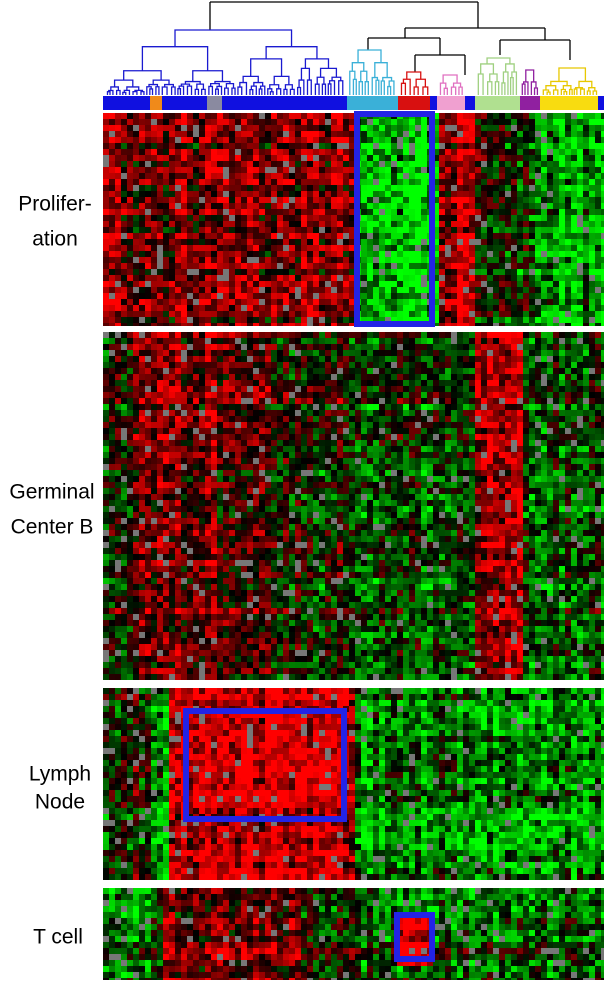  What do you see at coordinates (284, 103) in the screenshot?
I see `cluster-segment` at bounding box center [284, 103].